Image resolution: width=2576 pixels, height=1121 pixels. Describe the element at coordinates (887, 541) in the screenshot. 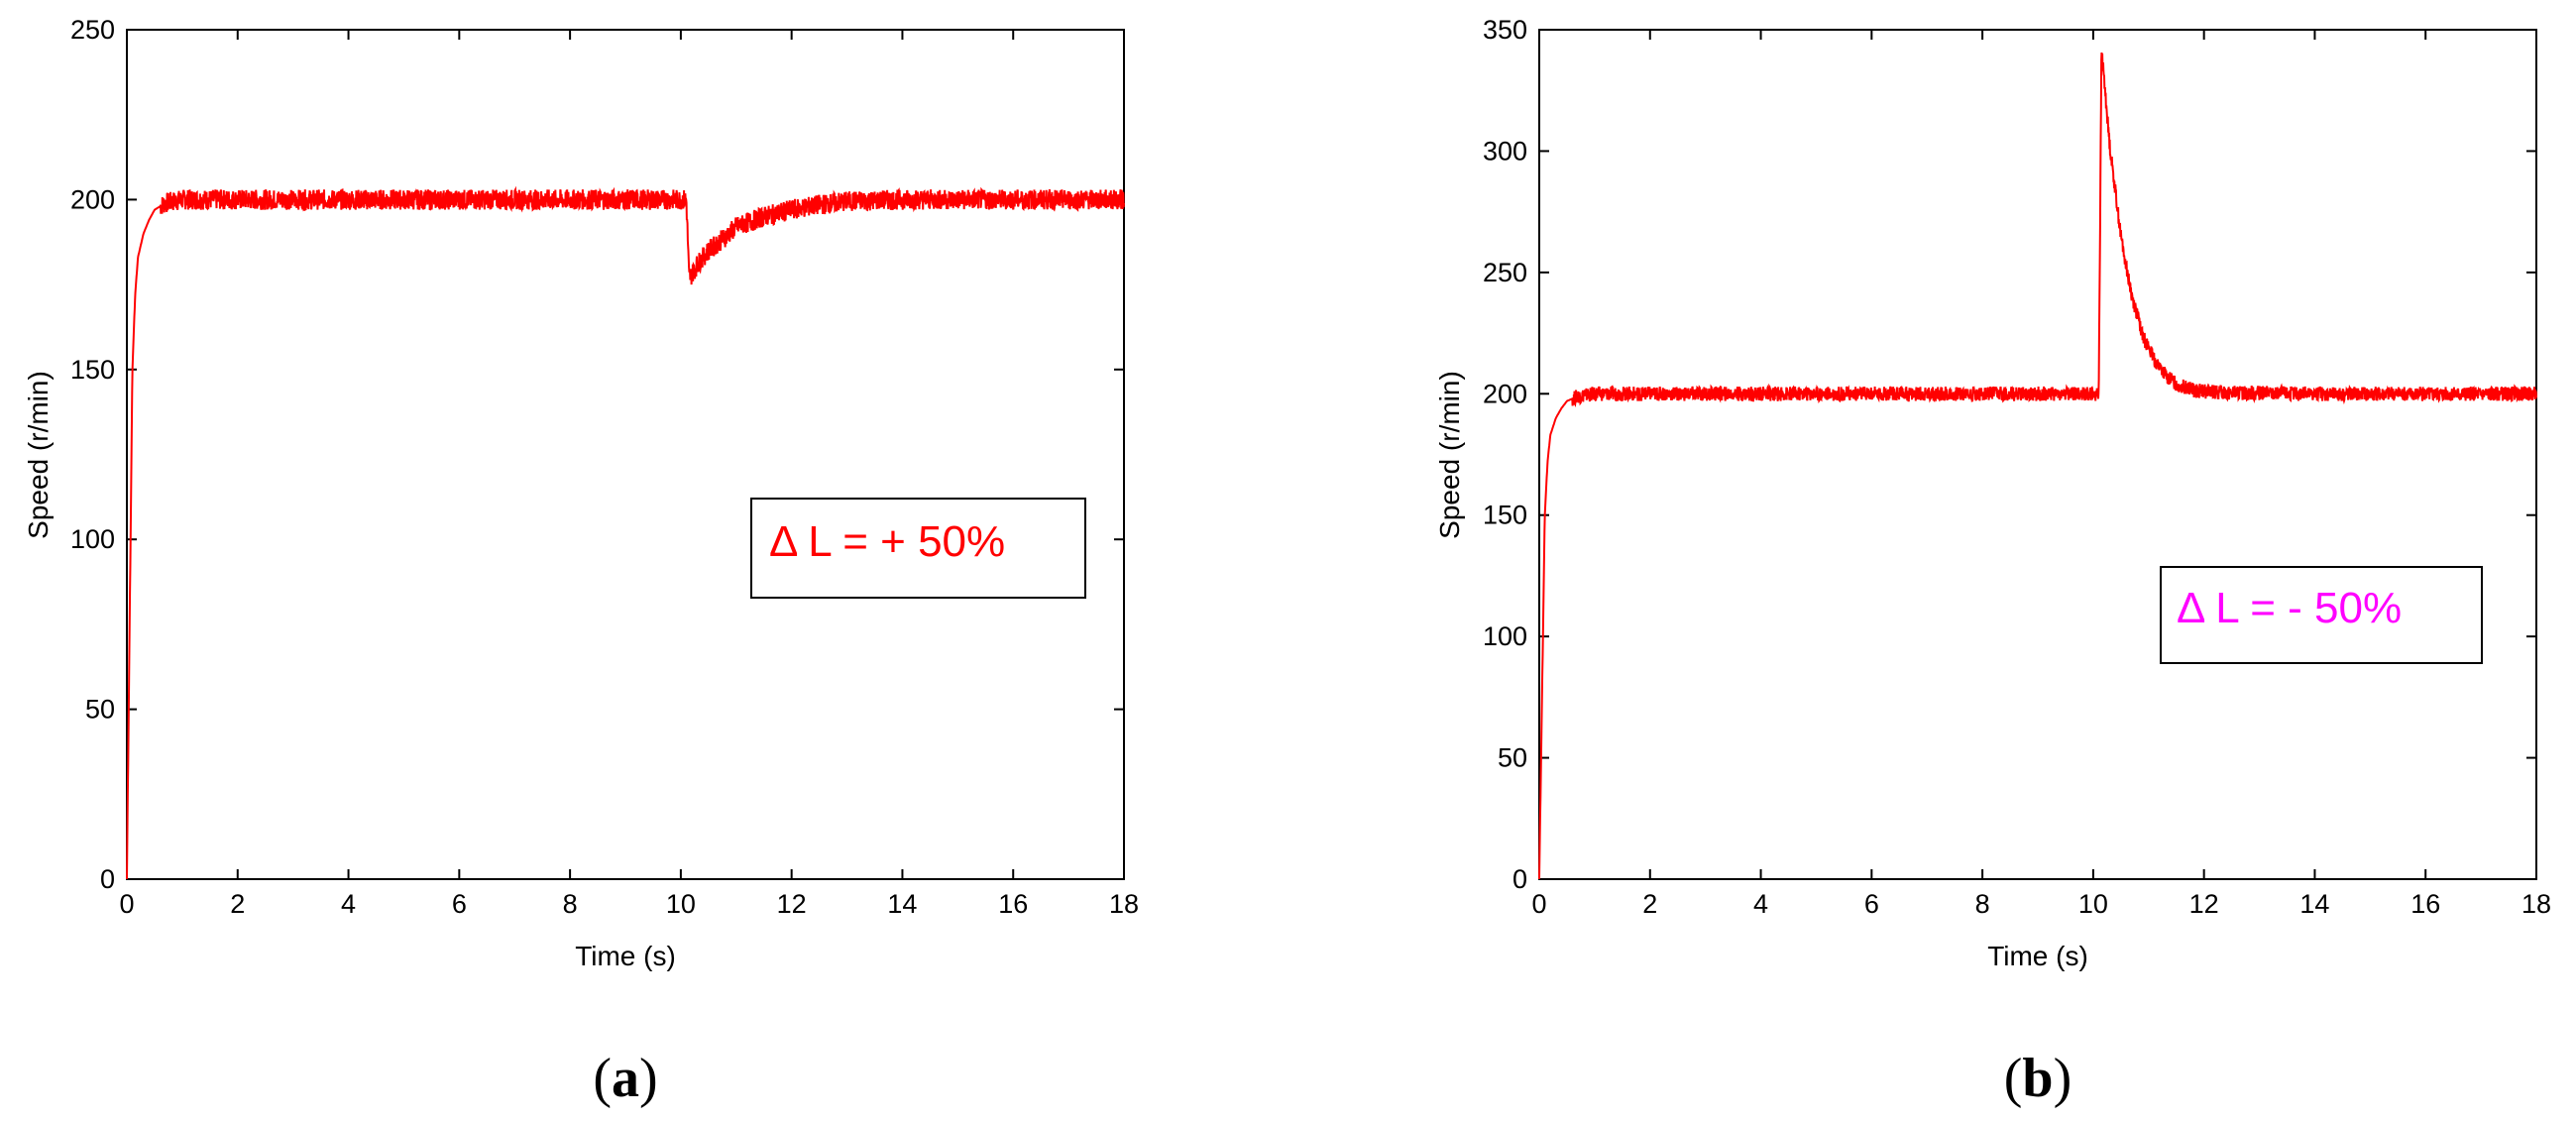

I see `annotation-text-a: Δ L = + 50%` at that location.